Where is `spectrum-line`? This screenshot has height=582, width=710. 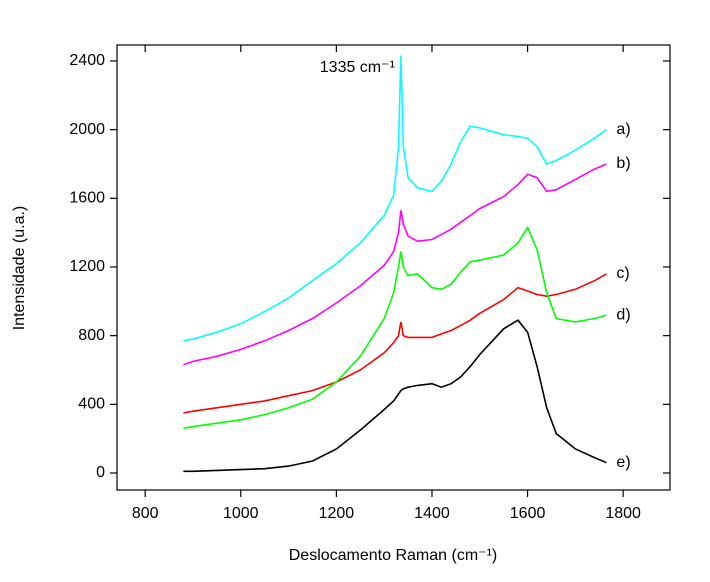 spectrum-line is located at coordinates (395, 343).